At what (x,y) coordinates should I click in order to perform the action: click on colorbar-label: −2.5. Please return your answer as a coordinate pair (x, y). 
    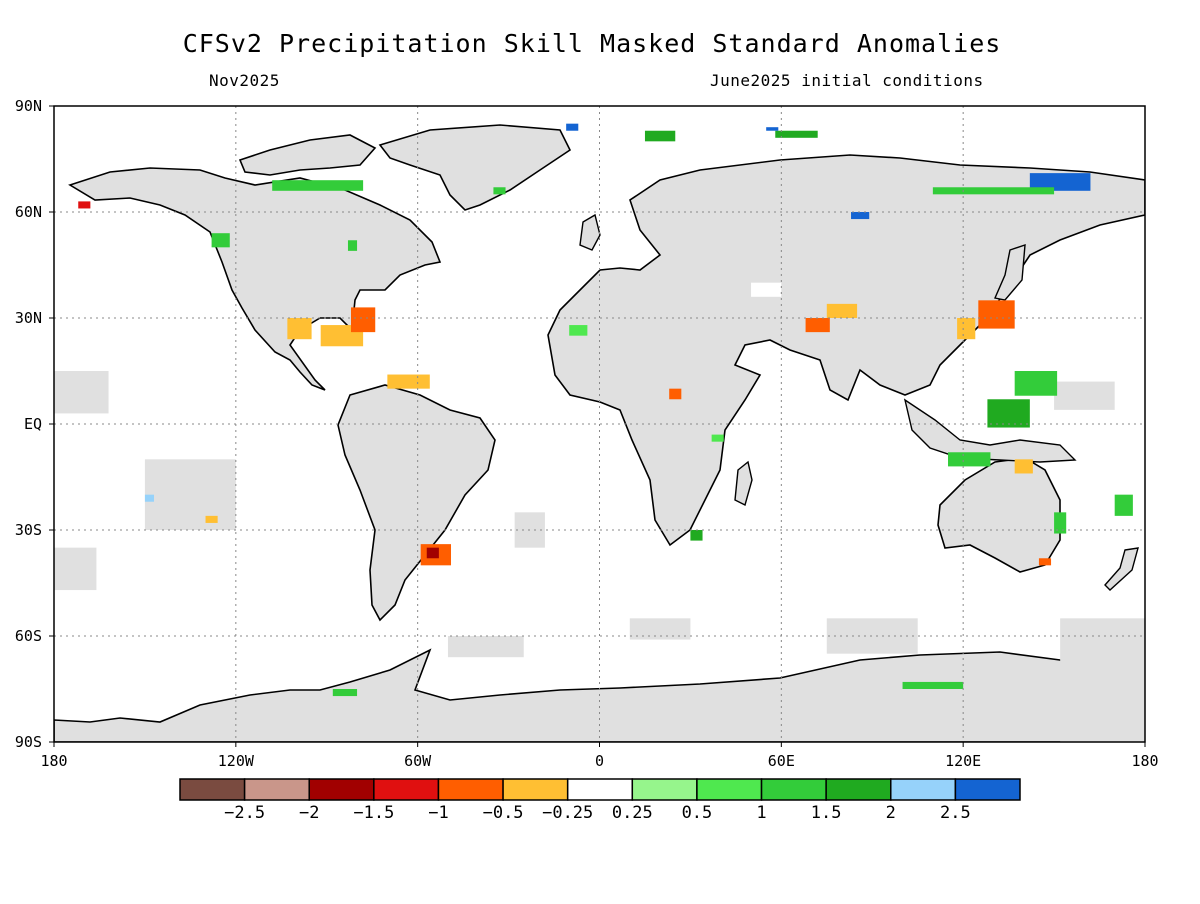
    Looking at the image, I should click on (244, 813).